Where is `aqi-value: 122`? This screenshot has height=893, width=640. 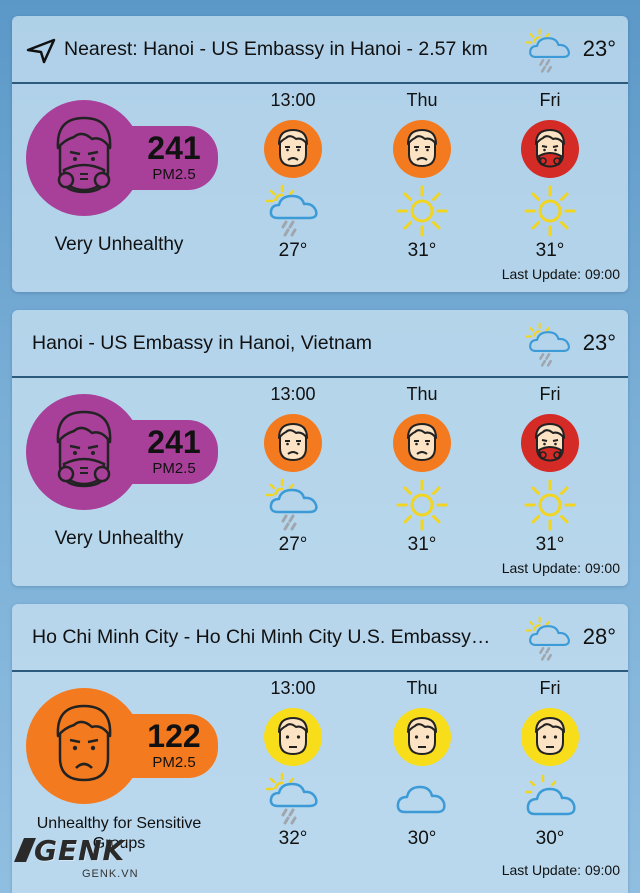 aqi-value: 122 is located at coordinates (174, 736).